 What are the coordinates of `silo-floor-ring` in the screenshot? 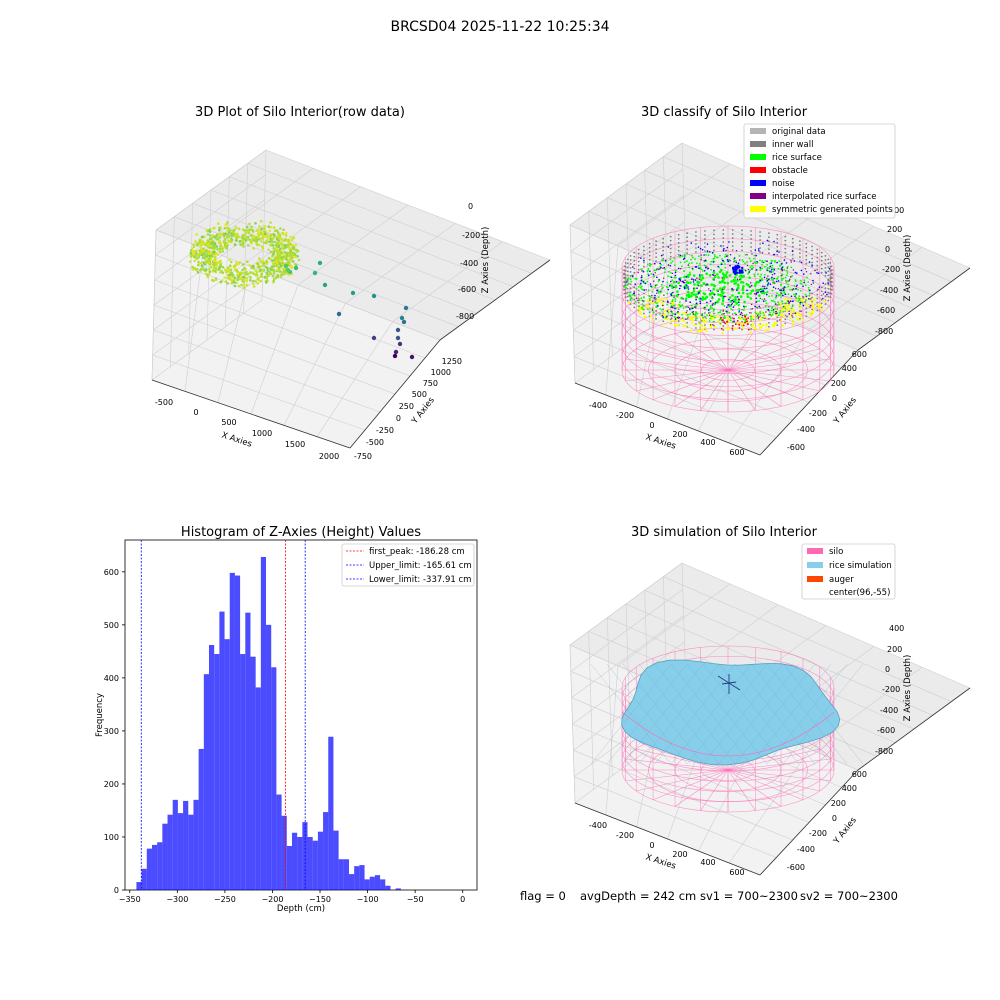 It's located at (728, 370).